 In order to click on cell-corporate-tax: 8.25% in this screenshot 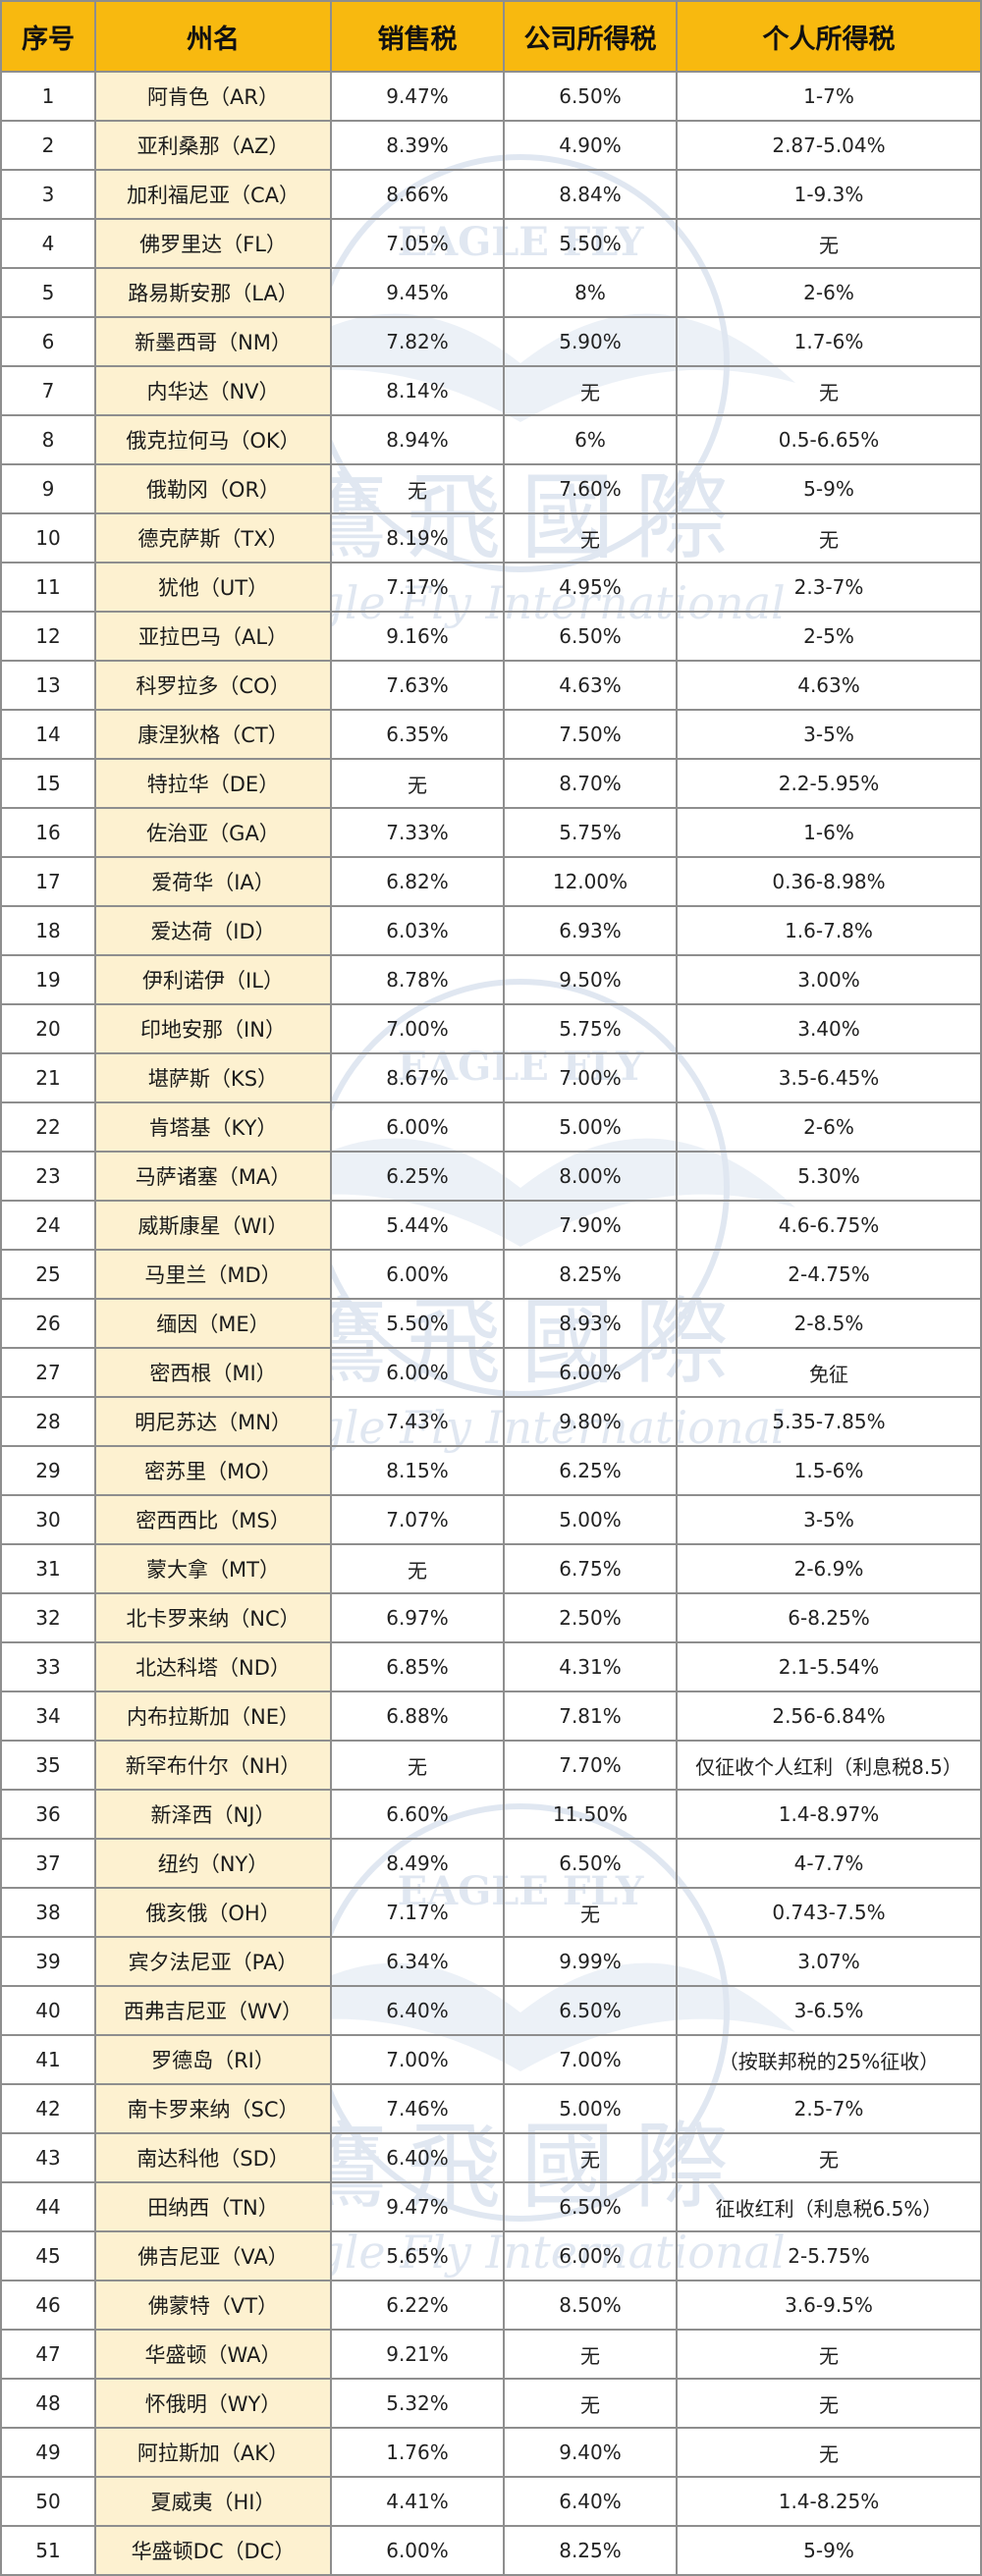, I will do `click(590, 2550)`.